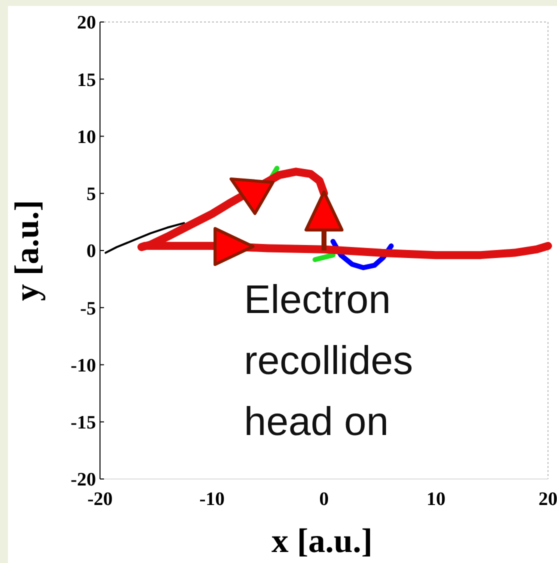 The image size is (557, 563). Describe the element at coordinates (86, 80) in the screenshot. I see `y-tick-label: 15` at that location.